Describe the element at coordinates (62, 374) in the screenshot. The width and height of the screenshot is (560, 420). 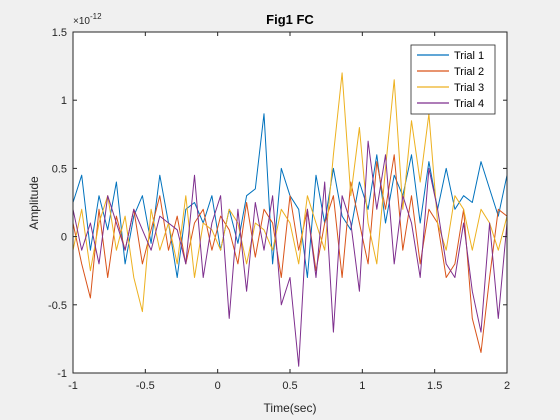
I see `y-tick-label: -1` at that location.